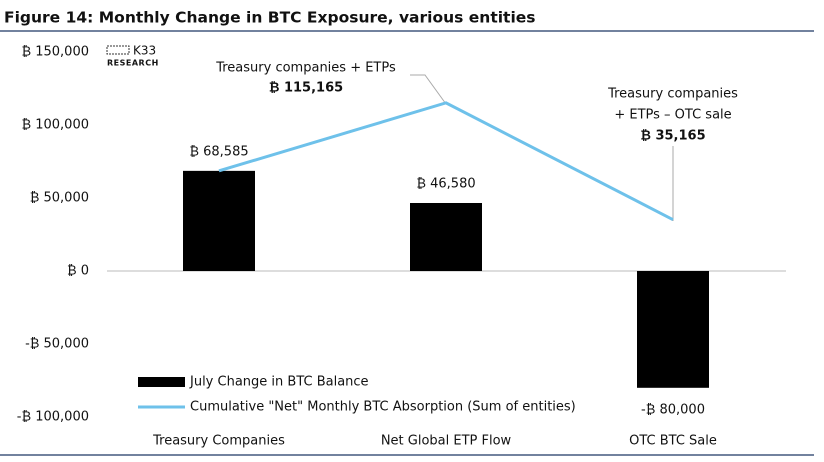 Image resolution: width=824 pixels, height=462 pixels. Describe the element at coordinates (305, 68) in the screenshot. I see `annotation: Treasury companies + ETPs` at that location.